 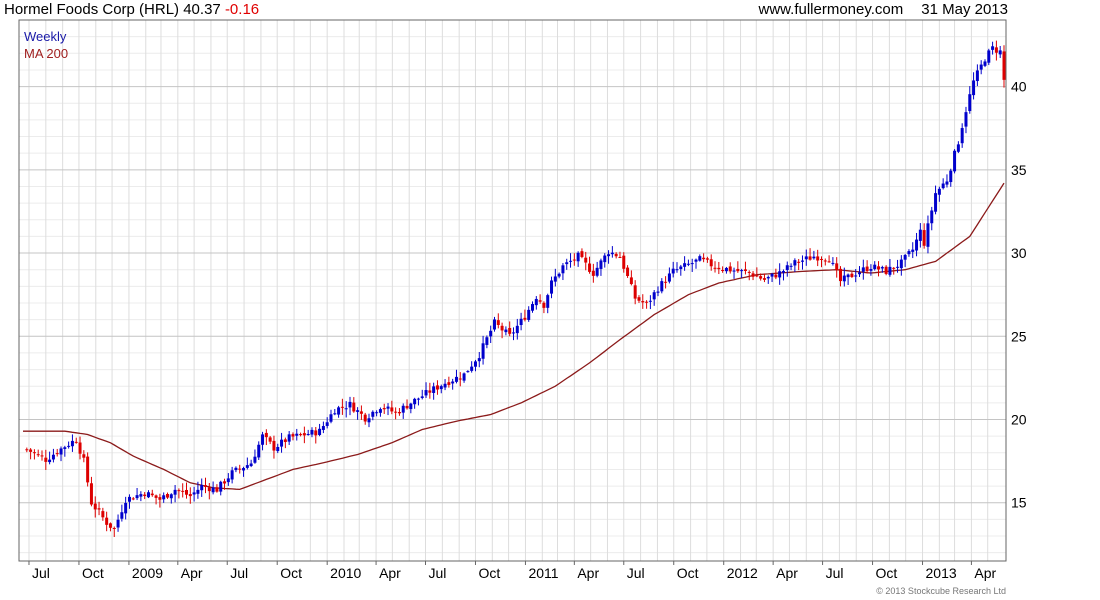 What do you see at coordinates (131, 9) in the screenshot?
I see `chart-title: Hormel Foods Corp (HRL) 40.37 -0.16` at bounding box center [131, 9].